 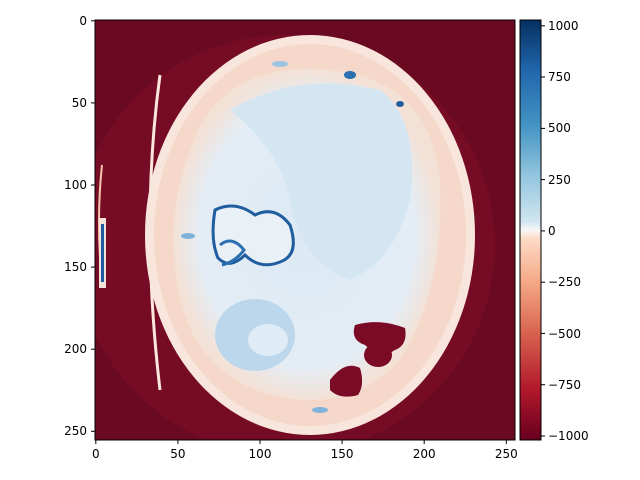 I want to click on kidney-left-inner, so click(x=268, y=340).